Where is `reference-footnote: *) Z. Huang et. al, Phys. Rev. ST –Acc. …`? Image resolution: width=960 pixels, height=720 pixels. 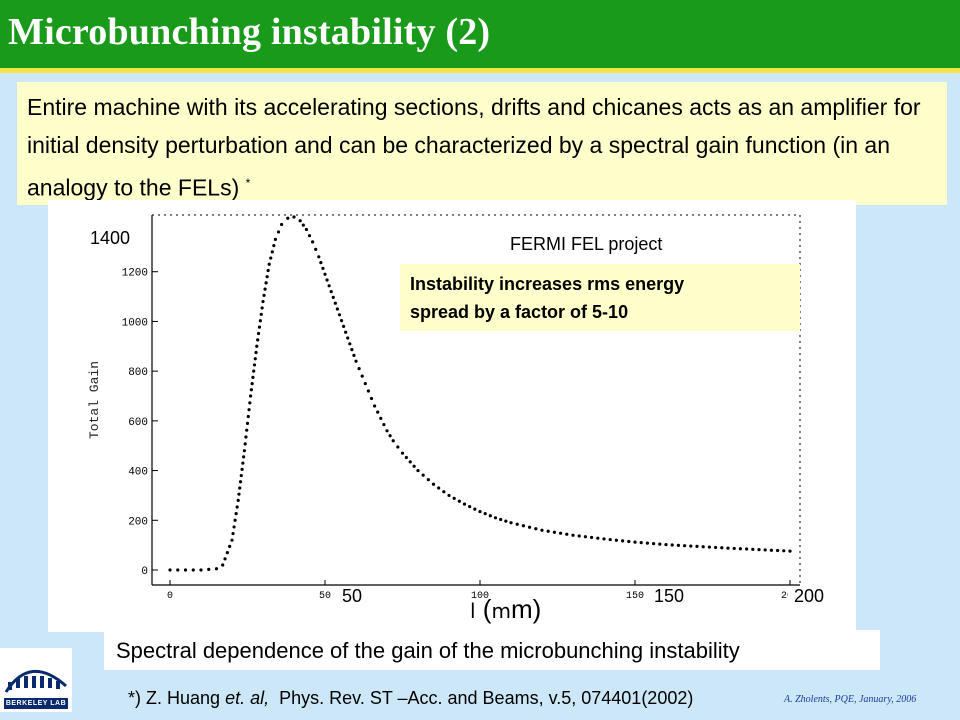
reference-footnote: *) Z. Huang et. al, Phys. Rev. ST –Acc. … is located at coordinates (410, 698).